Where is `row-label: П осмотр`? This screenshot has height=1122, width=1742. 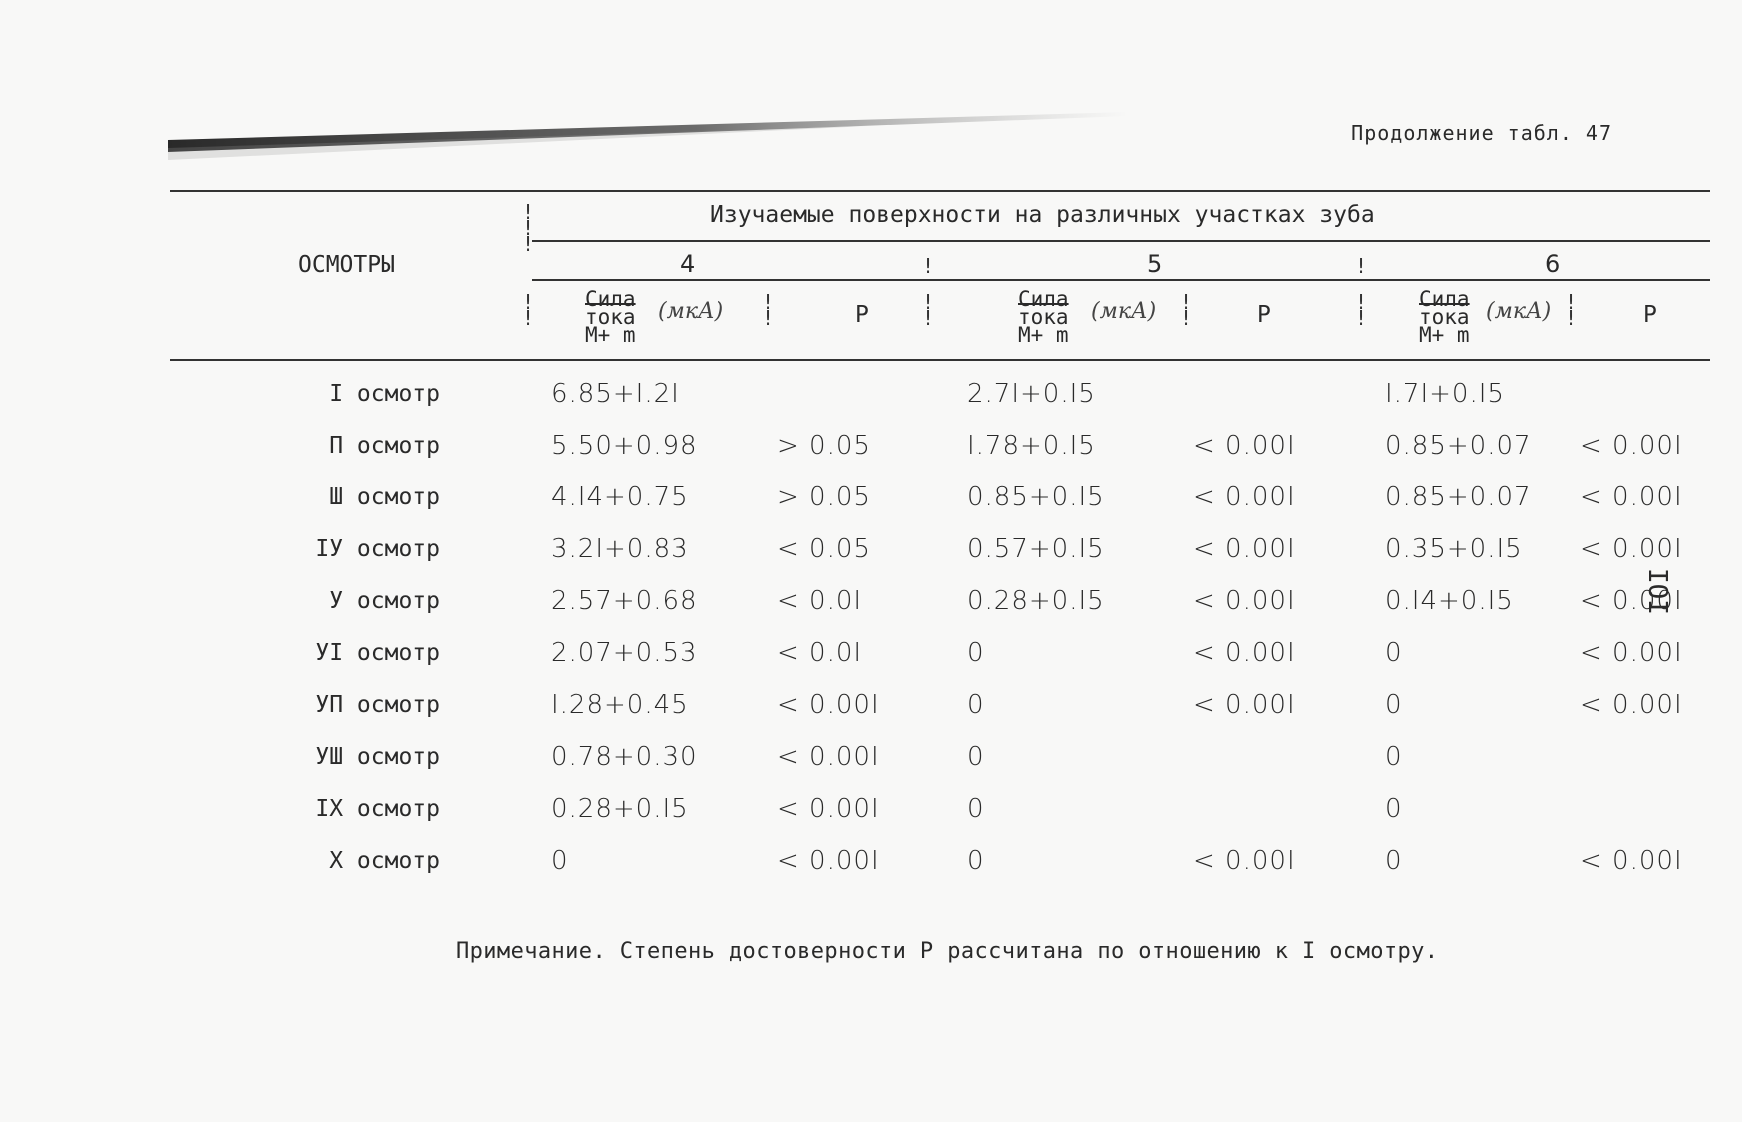 row-label: П осмотр is located at coordinates (384, 446).